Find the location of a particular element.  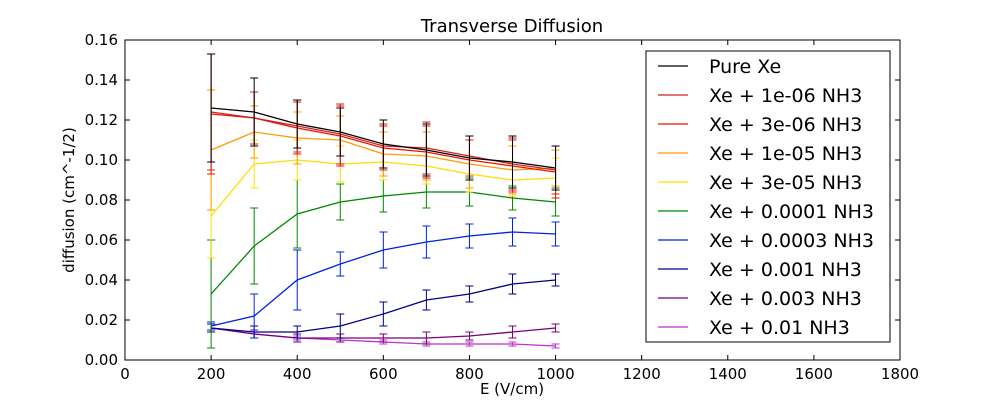

y-axis-label: diffusion (cm^-1/2) is located at coordinates (69, 200).